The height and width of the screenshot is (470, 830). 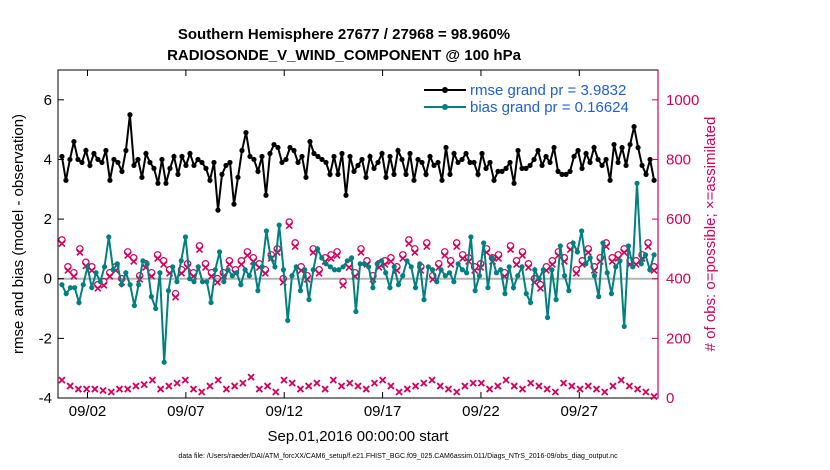 I want to click on legend-rmse-marker, so click(x=445, y=90).